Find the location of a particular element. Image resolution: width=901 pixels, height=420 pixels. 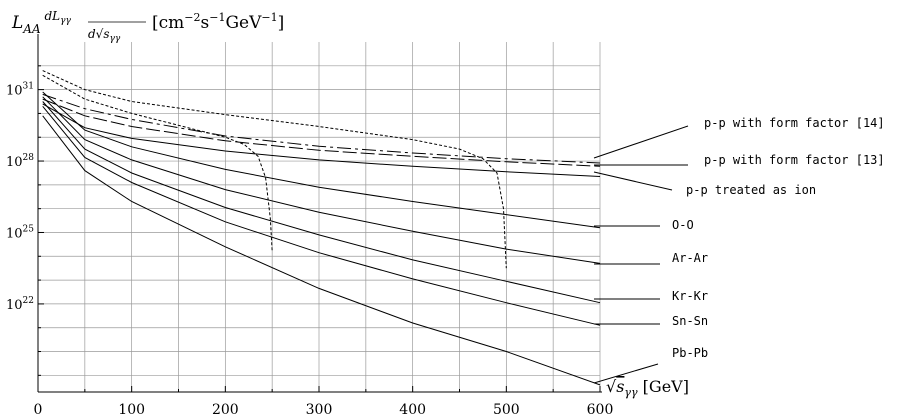

series-label: O-O is located at coordinates (683, 225).